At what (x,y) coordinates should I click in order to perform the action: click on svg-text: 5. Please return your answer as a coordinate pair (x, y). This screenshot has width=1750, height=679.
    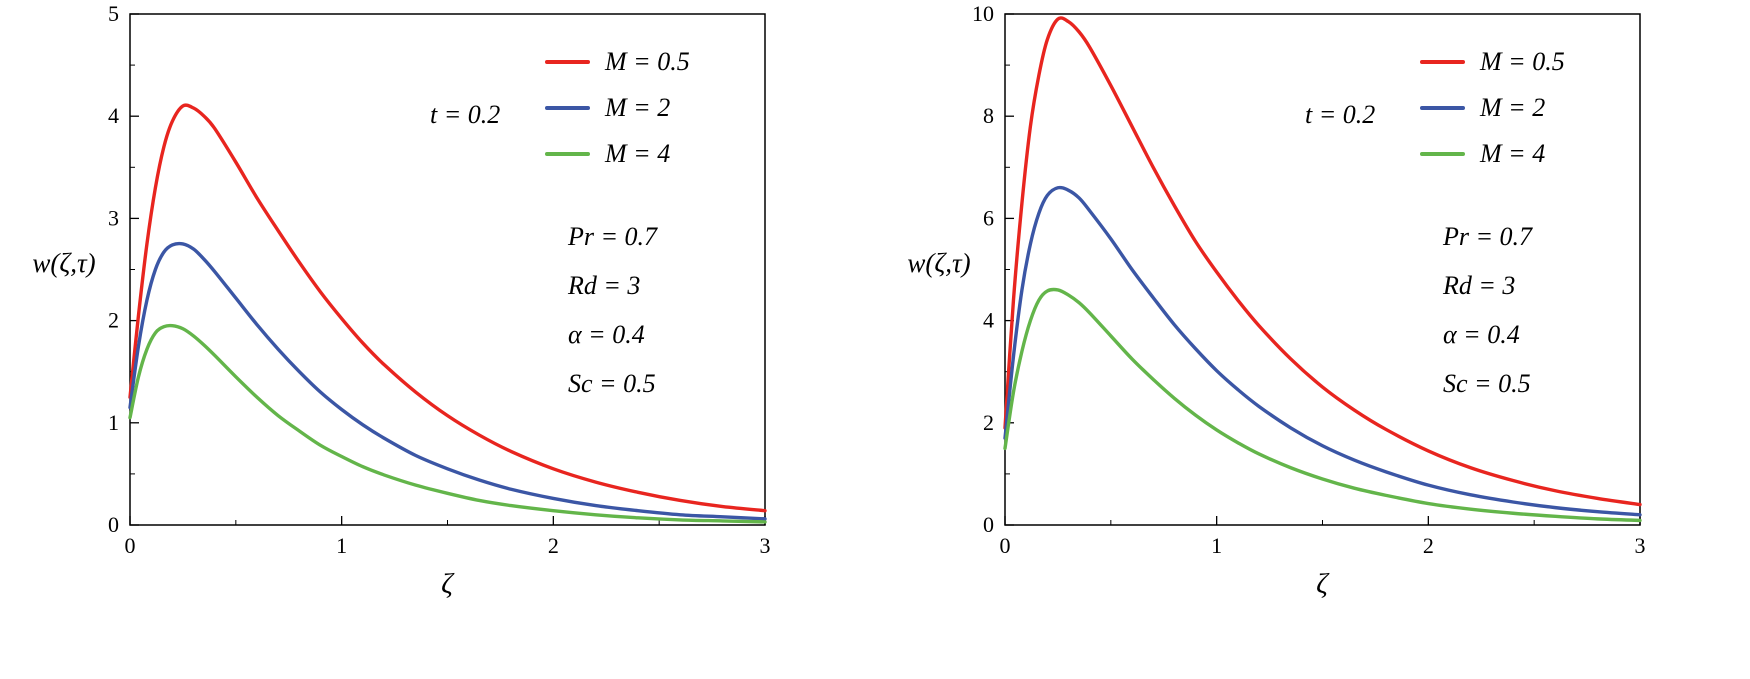
    Looking at the image, I should click on (113, 13).